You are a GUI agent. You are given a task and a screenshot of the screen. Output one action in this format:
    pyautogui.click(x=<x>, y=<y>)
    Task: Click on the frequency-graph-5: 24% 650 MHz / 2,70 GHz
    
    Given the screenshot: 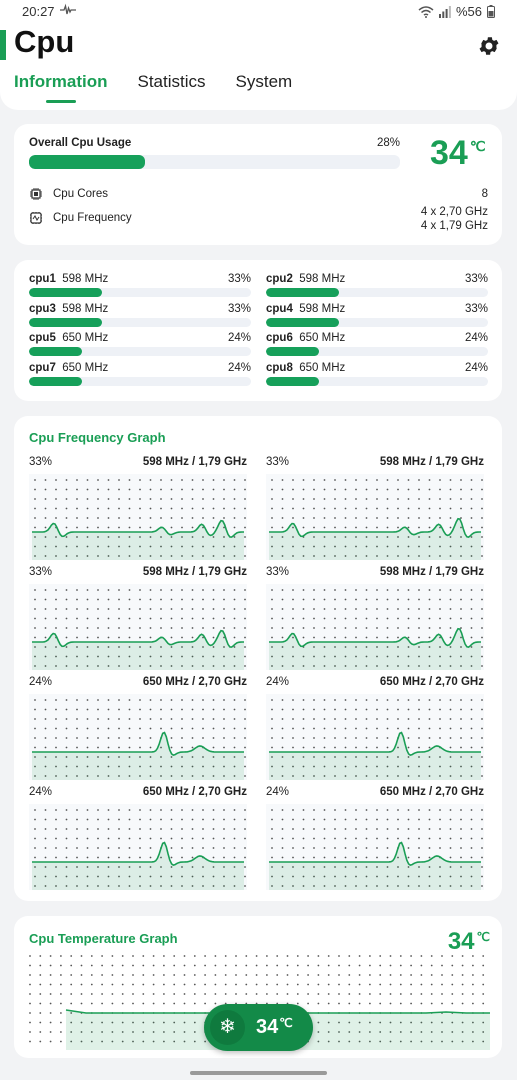 What is the action you would take?
    pyautogui.click(x=138, y=730)
    